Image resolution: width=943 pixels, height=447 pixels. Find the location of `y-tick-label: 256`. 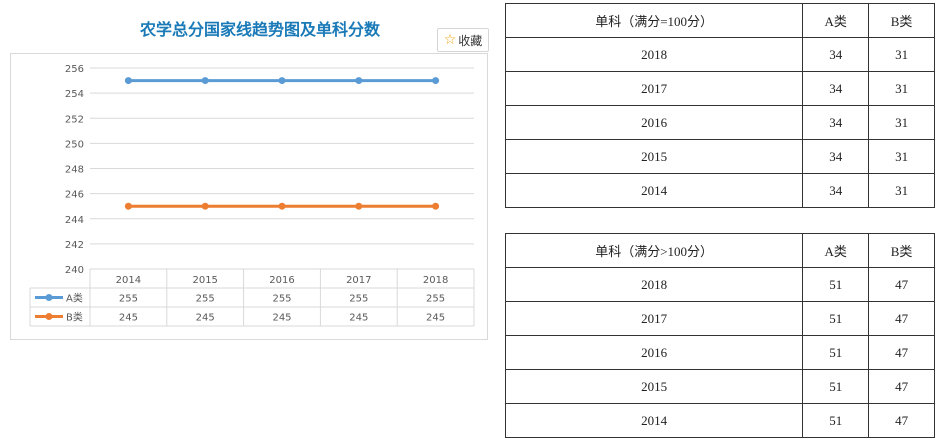

y-tick-label: 256 is located at coordinates (74, 69).